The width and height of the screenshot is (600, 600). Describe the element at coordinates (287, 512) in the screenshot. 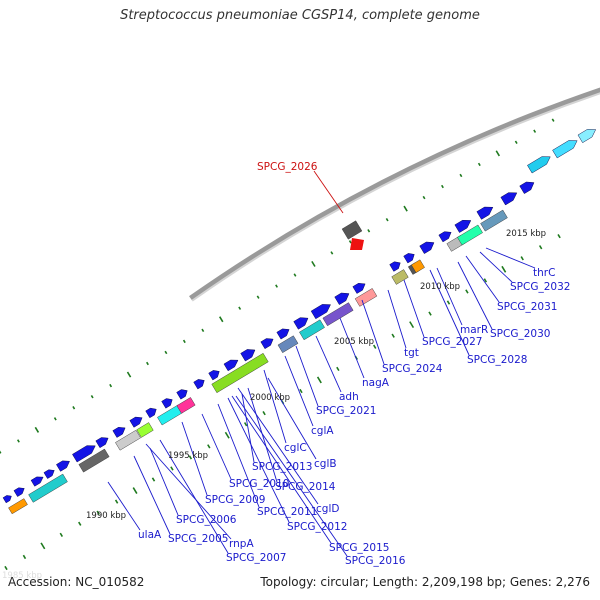

I see `gene-label: SPCG_2011` at that location.